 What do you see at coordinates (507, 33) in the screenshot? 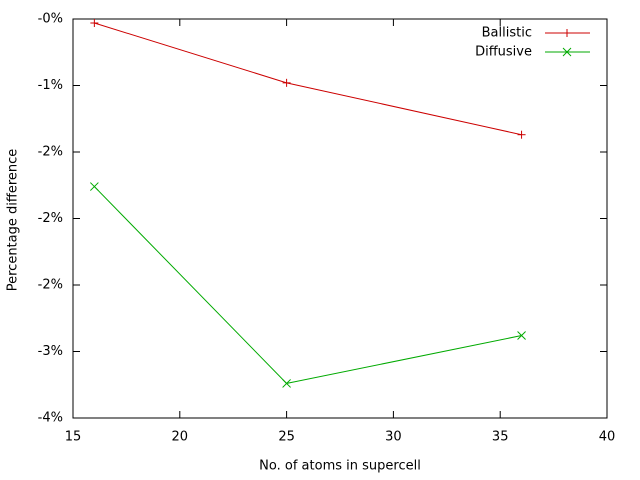
I see `legend-label: Ballistic` at bounding box center [507, 33].